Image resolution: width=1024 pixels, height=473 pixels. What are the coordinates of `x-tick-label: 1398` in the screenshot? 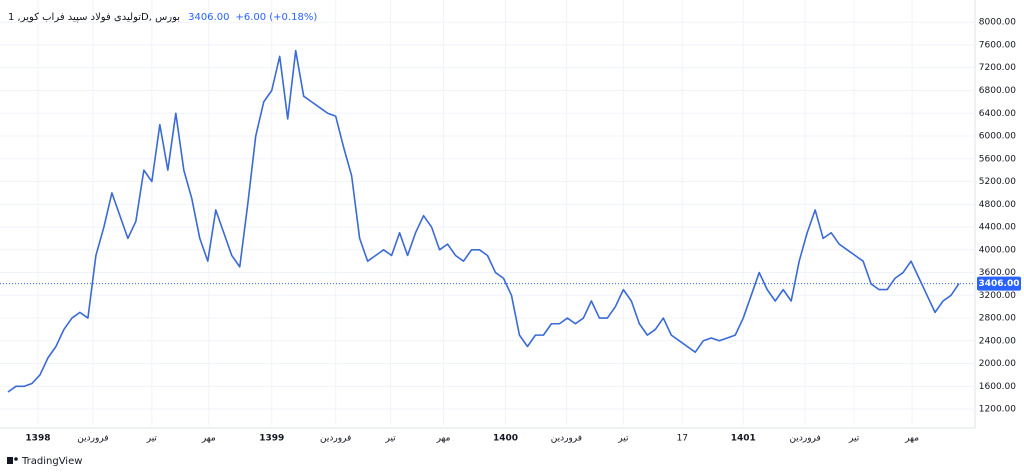 It's located at (37, 439).